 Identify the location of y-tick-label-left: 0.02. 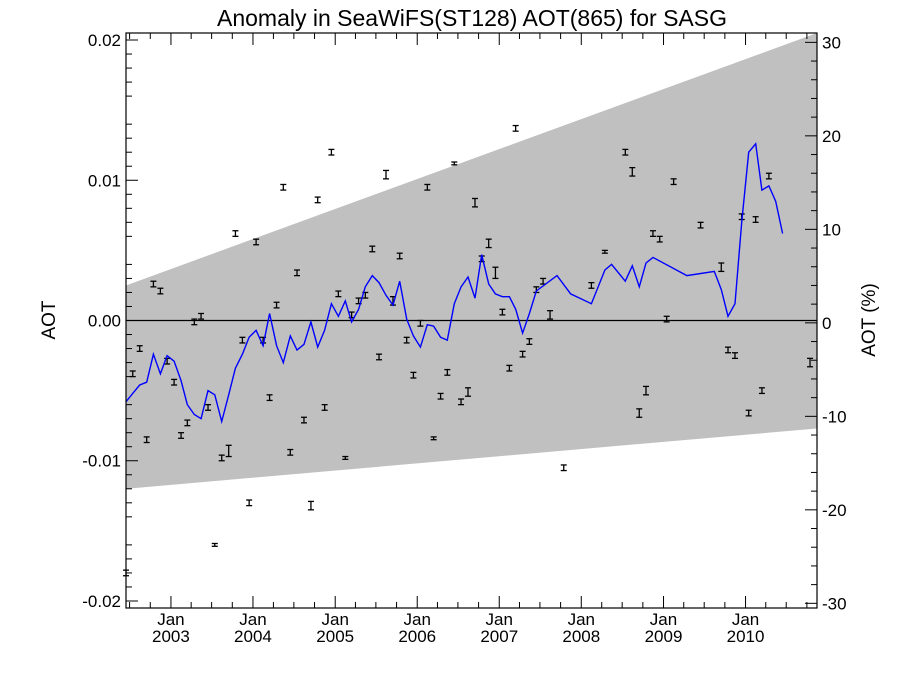
(104, 40).